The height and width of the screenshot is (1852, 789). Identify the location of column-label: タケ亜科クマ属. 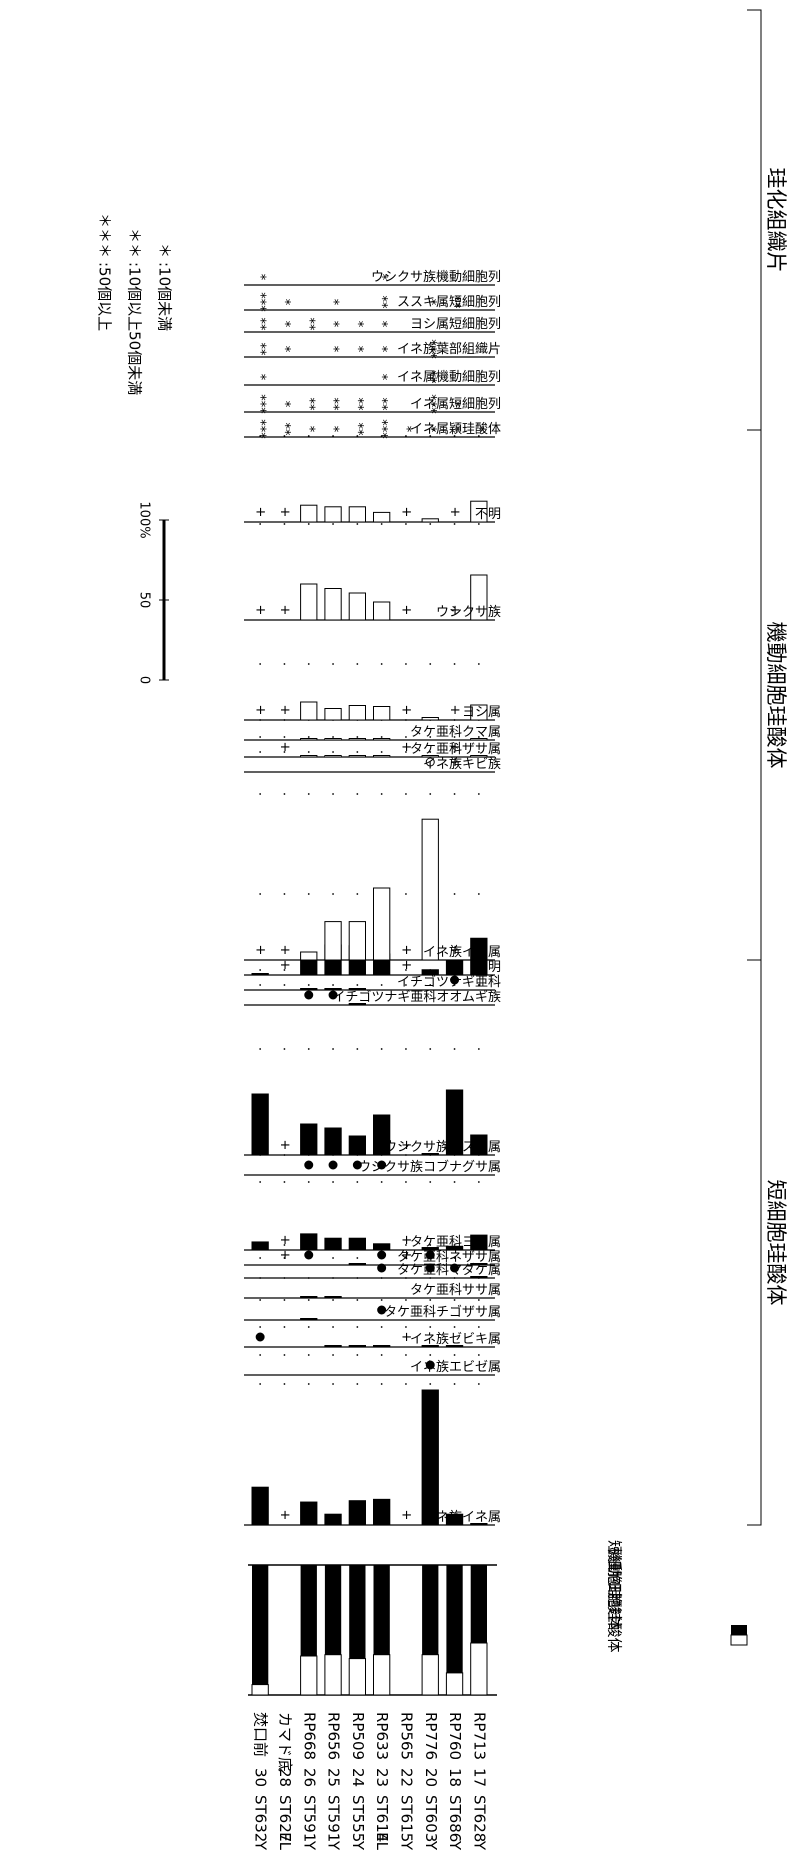
(455, 732).